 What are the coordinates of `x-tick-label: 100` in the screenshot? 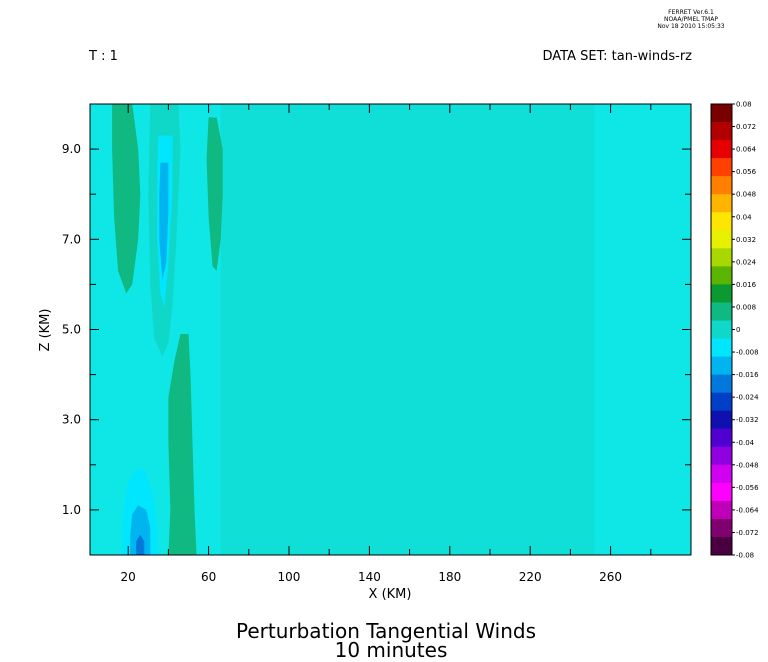 It's located at (289, 577).